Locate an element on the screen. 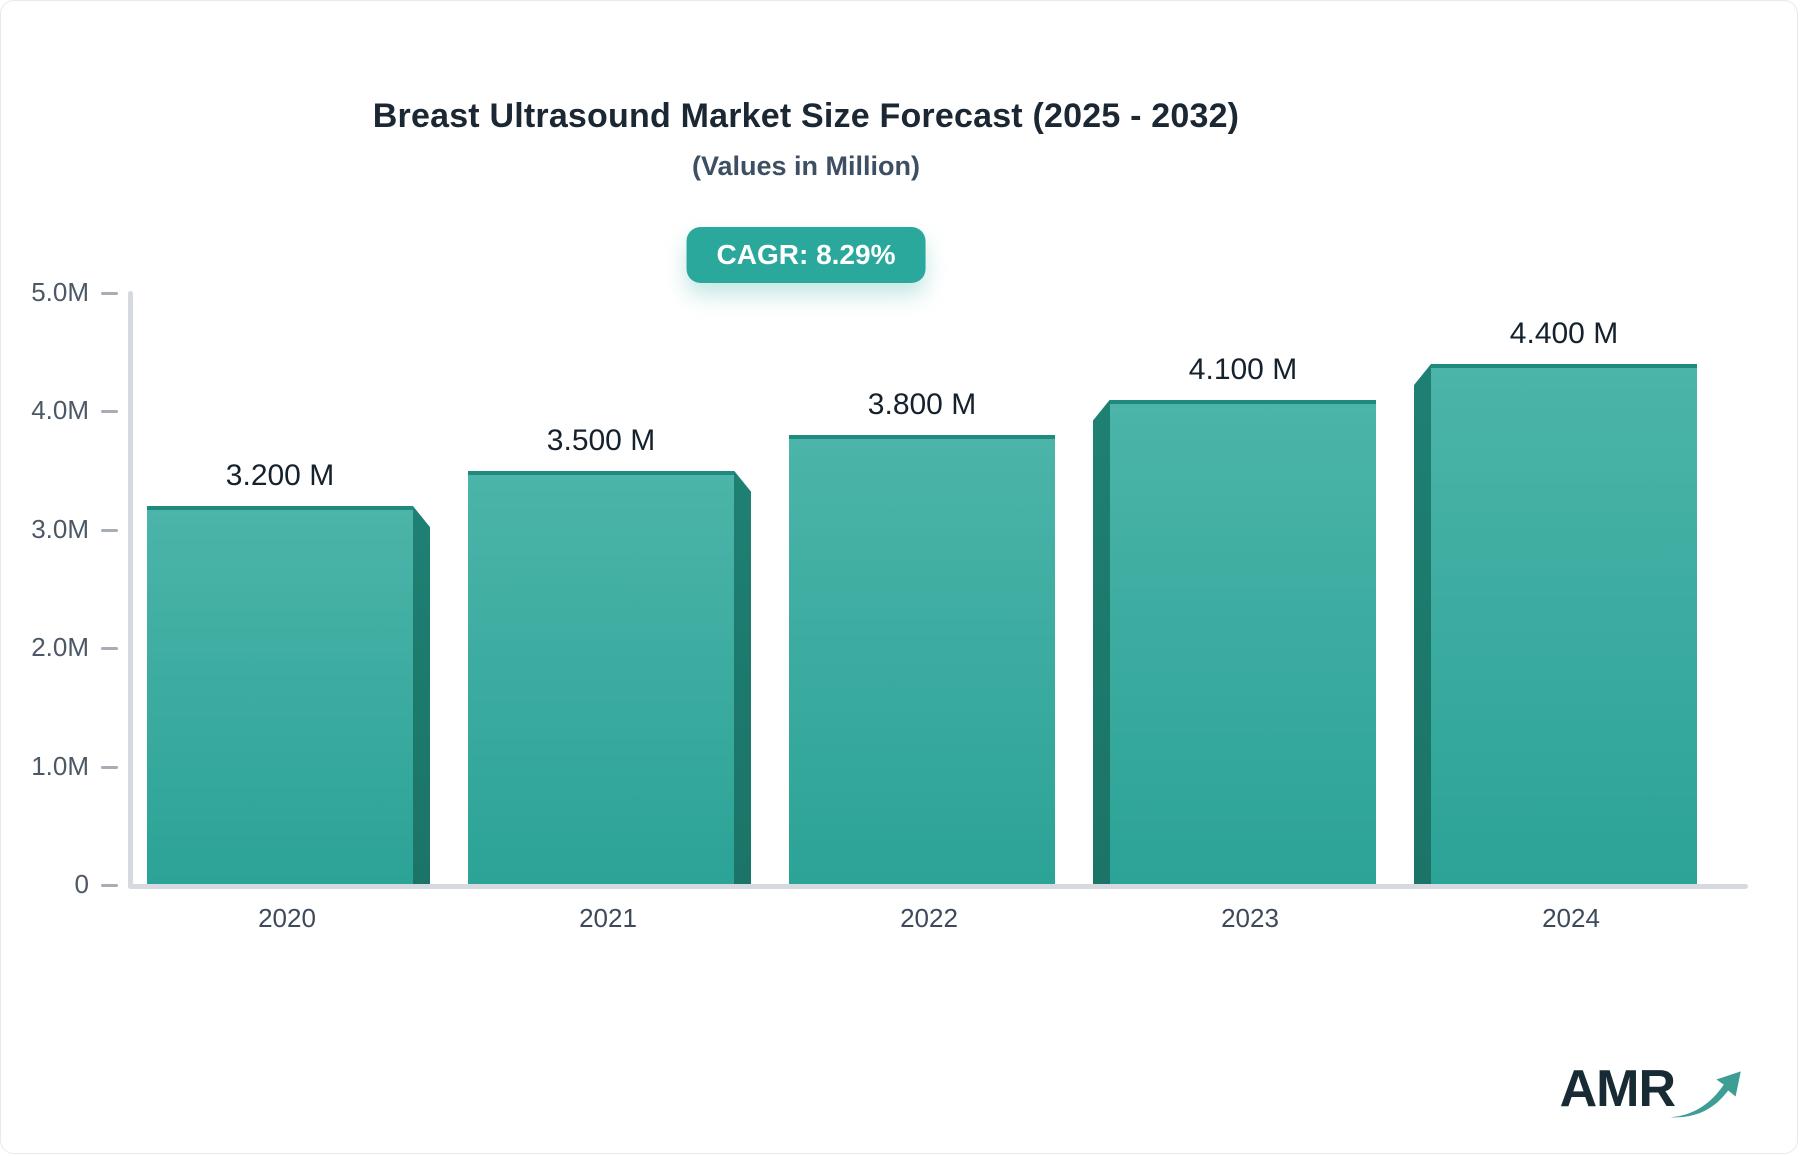 This screenshot has height=1156, width=1800. bar-value-label: 3.500 M is located at coordinates (601, 440).